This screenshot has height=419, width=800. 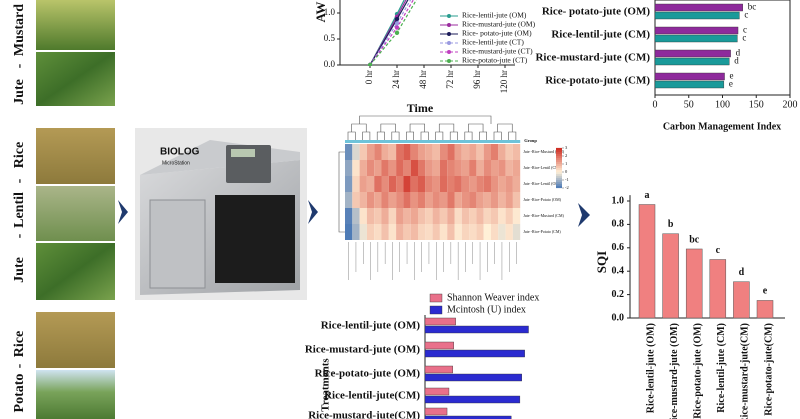 What do you see at coordinates (493, 297) in the screenshot?
I see `legend-label: Shannon Weaver index` at bounding box center [493, 297].